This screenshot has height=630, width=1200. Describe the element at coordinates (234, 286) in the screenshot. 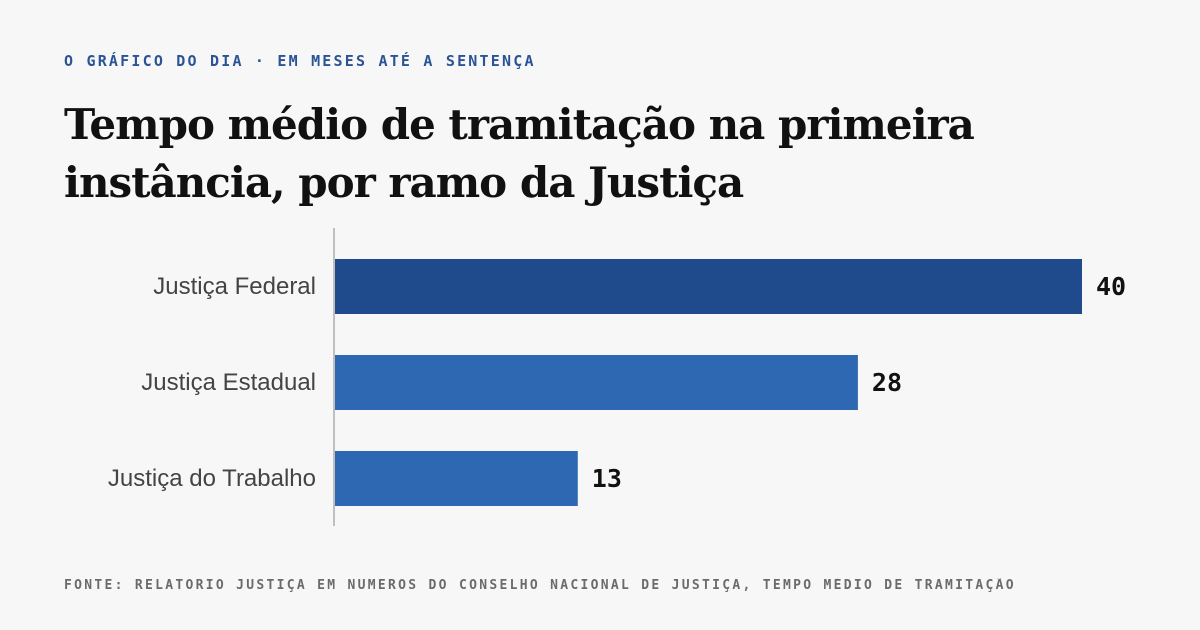

I see `category-label: Justiça Federal` at that location.